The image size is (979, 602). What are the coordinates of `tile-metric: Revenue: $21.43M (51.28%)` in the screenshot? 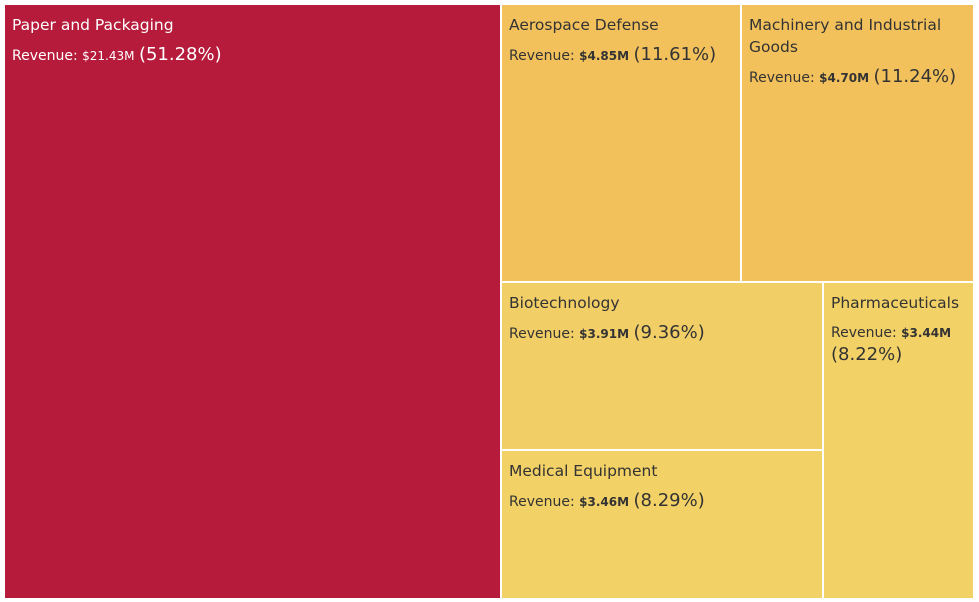 It's located at (252, 55).